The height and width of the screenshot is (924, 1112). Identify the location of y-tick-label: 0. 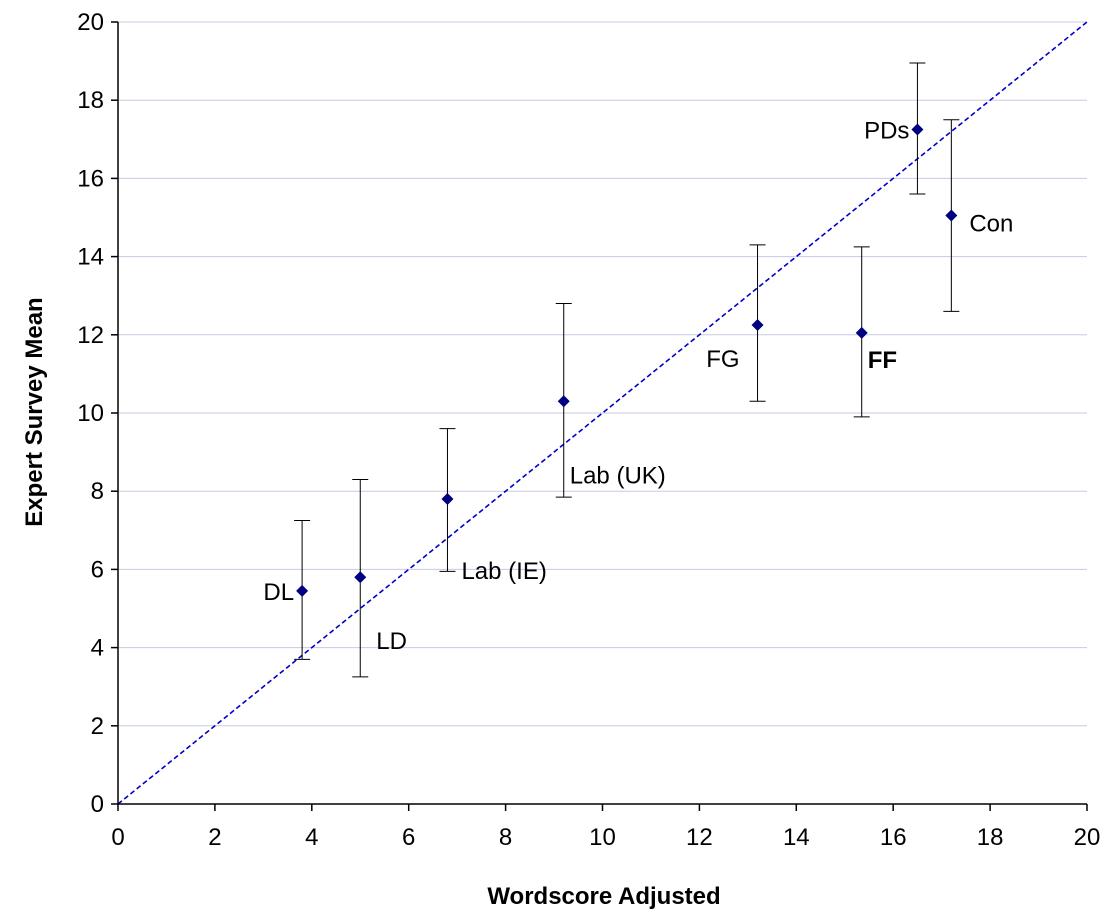
(97, 804).